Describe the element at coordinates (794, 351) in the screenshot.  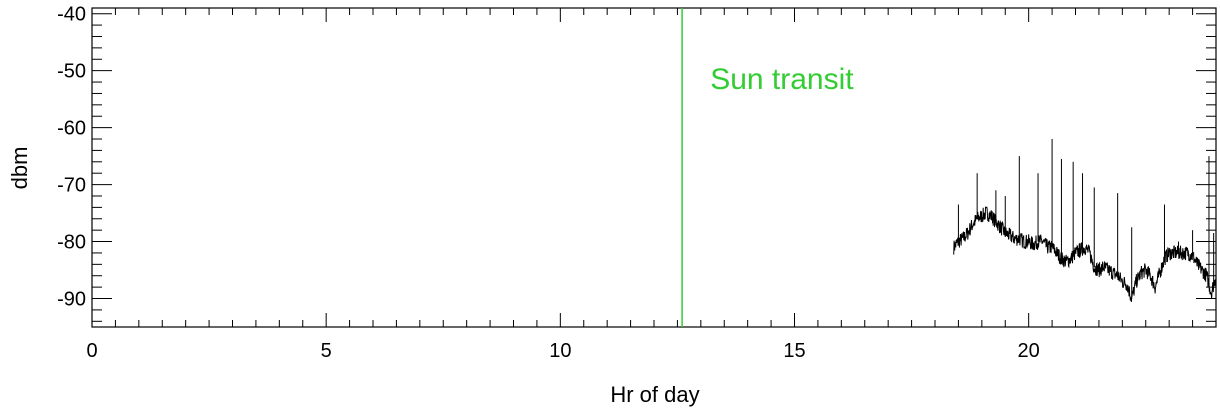
I see `x-tick-label: 15` at that location.